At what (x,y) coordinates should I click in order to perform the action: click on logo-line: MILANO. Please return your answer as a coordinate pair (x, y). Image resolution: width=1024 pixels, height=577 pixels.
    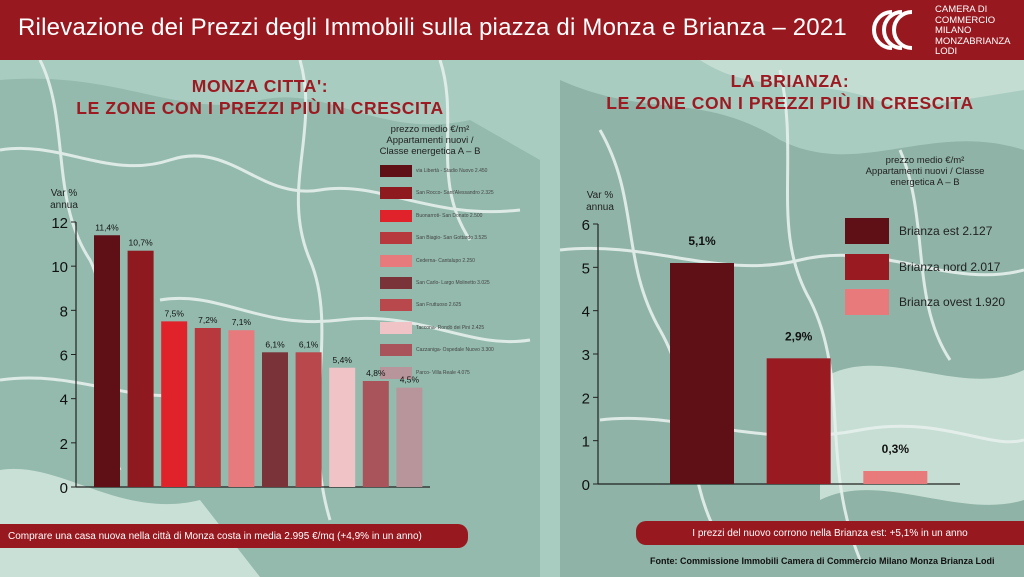
    Looking at the image, I should click on (953, 30).